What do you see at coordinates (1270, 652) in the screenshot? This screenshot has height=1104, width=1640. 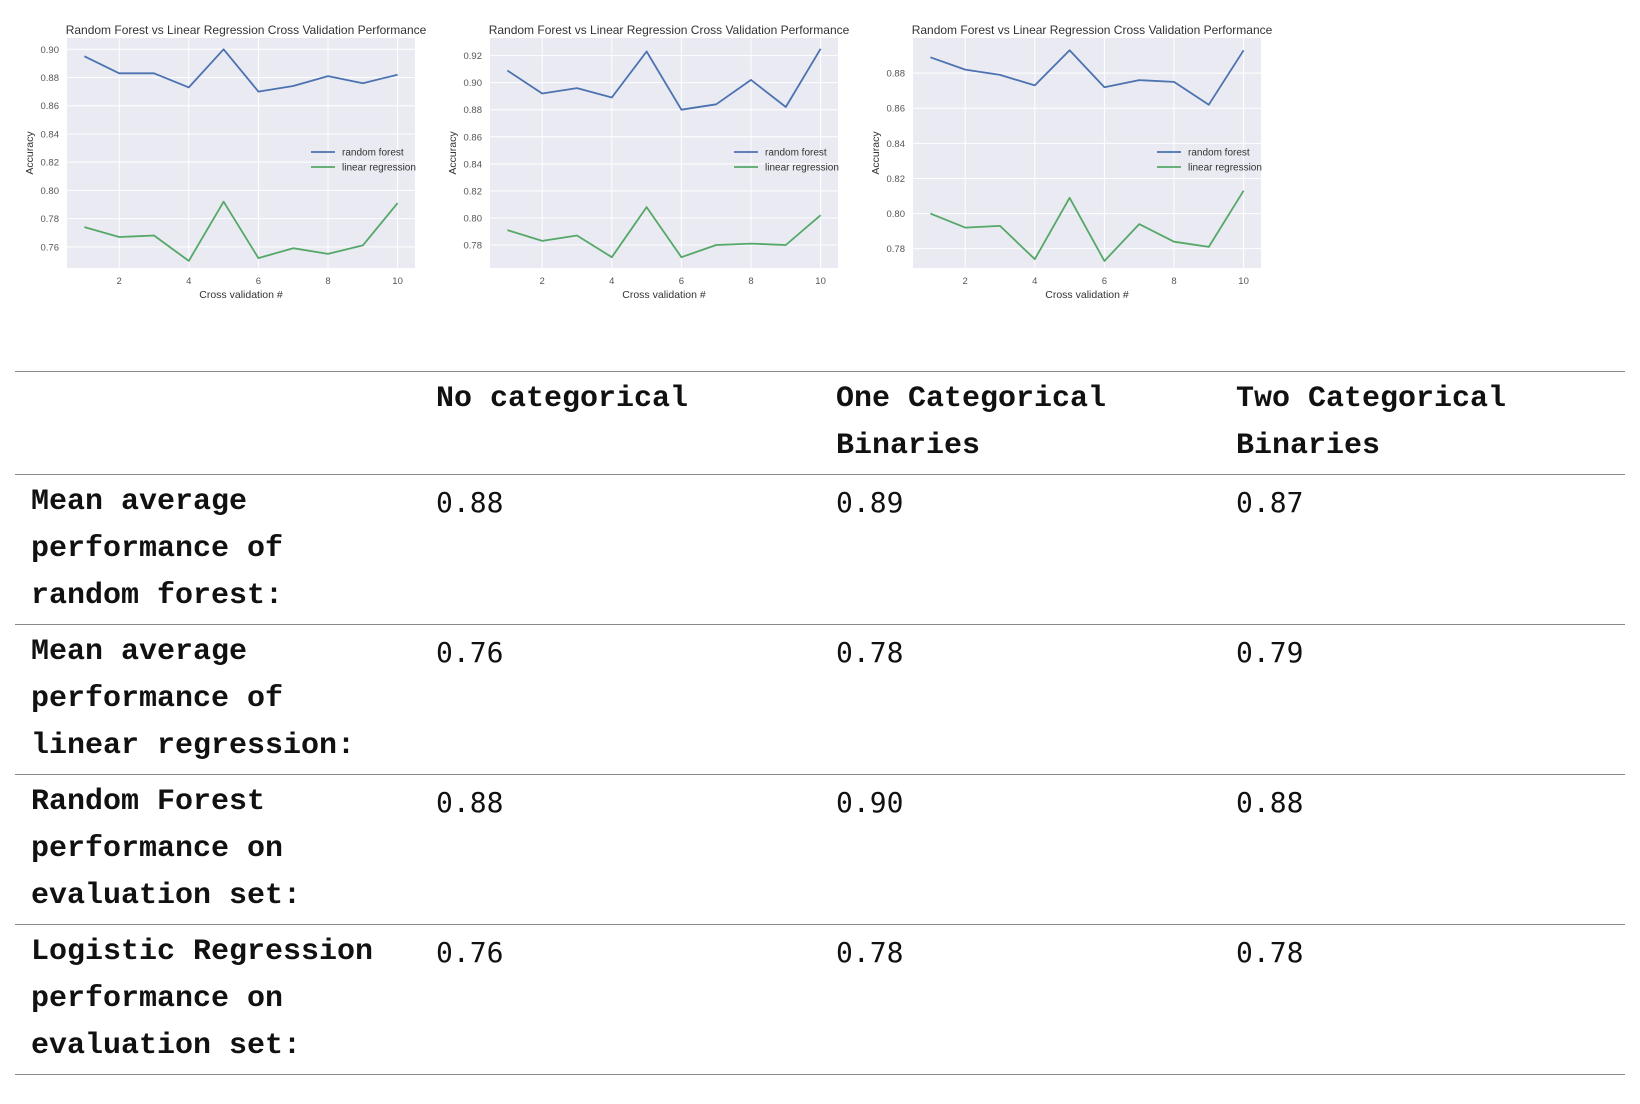 I see `table-cell: 0.79` at bounding box center [1270, 652].